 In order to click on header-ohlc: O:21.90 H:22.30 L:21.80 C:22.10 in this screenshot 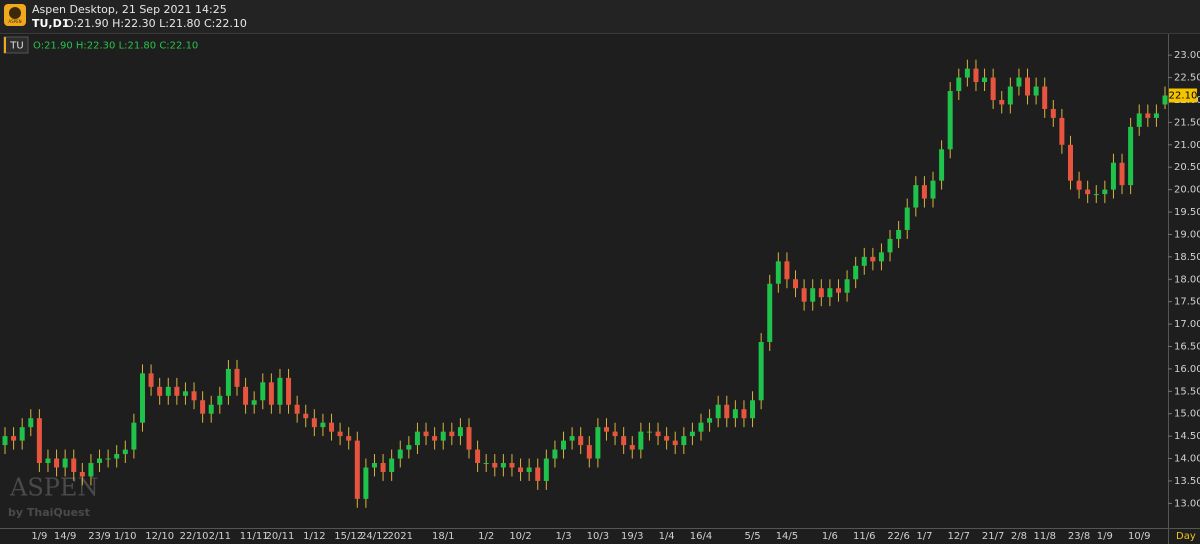, I will do `click(156, 23)`.